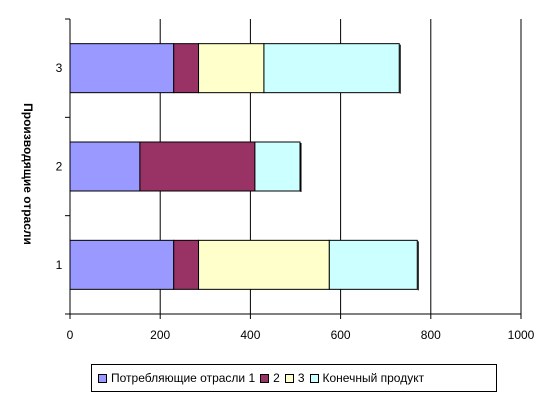  I want to click on x-tick-label-1000: 1000, so click(521, 335).